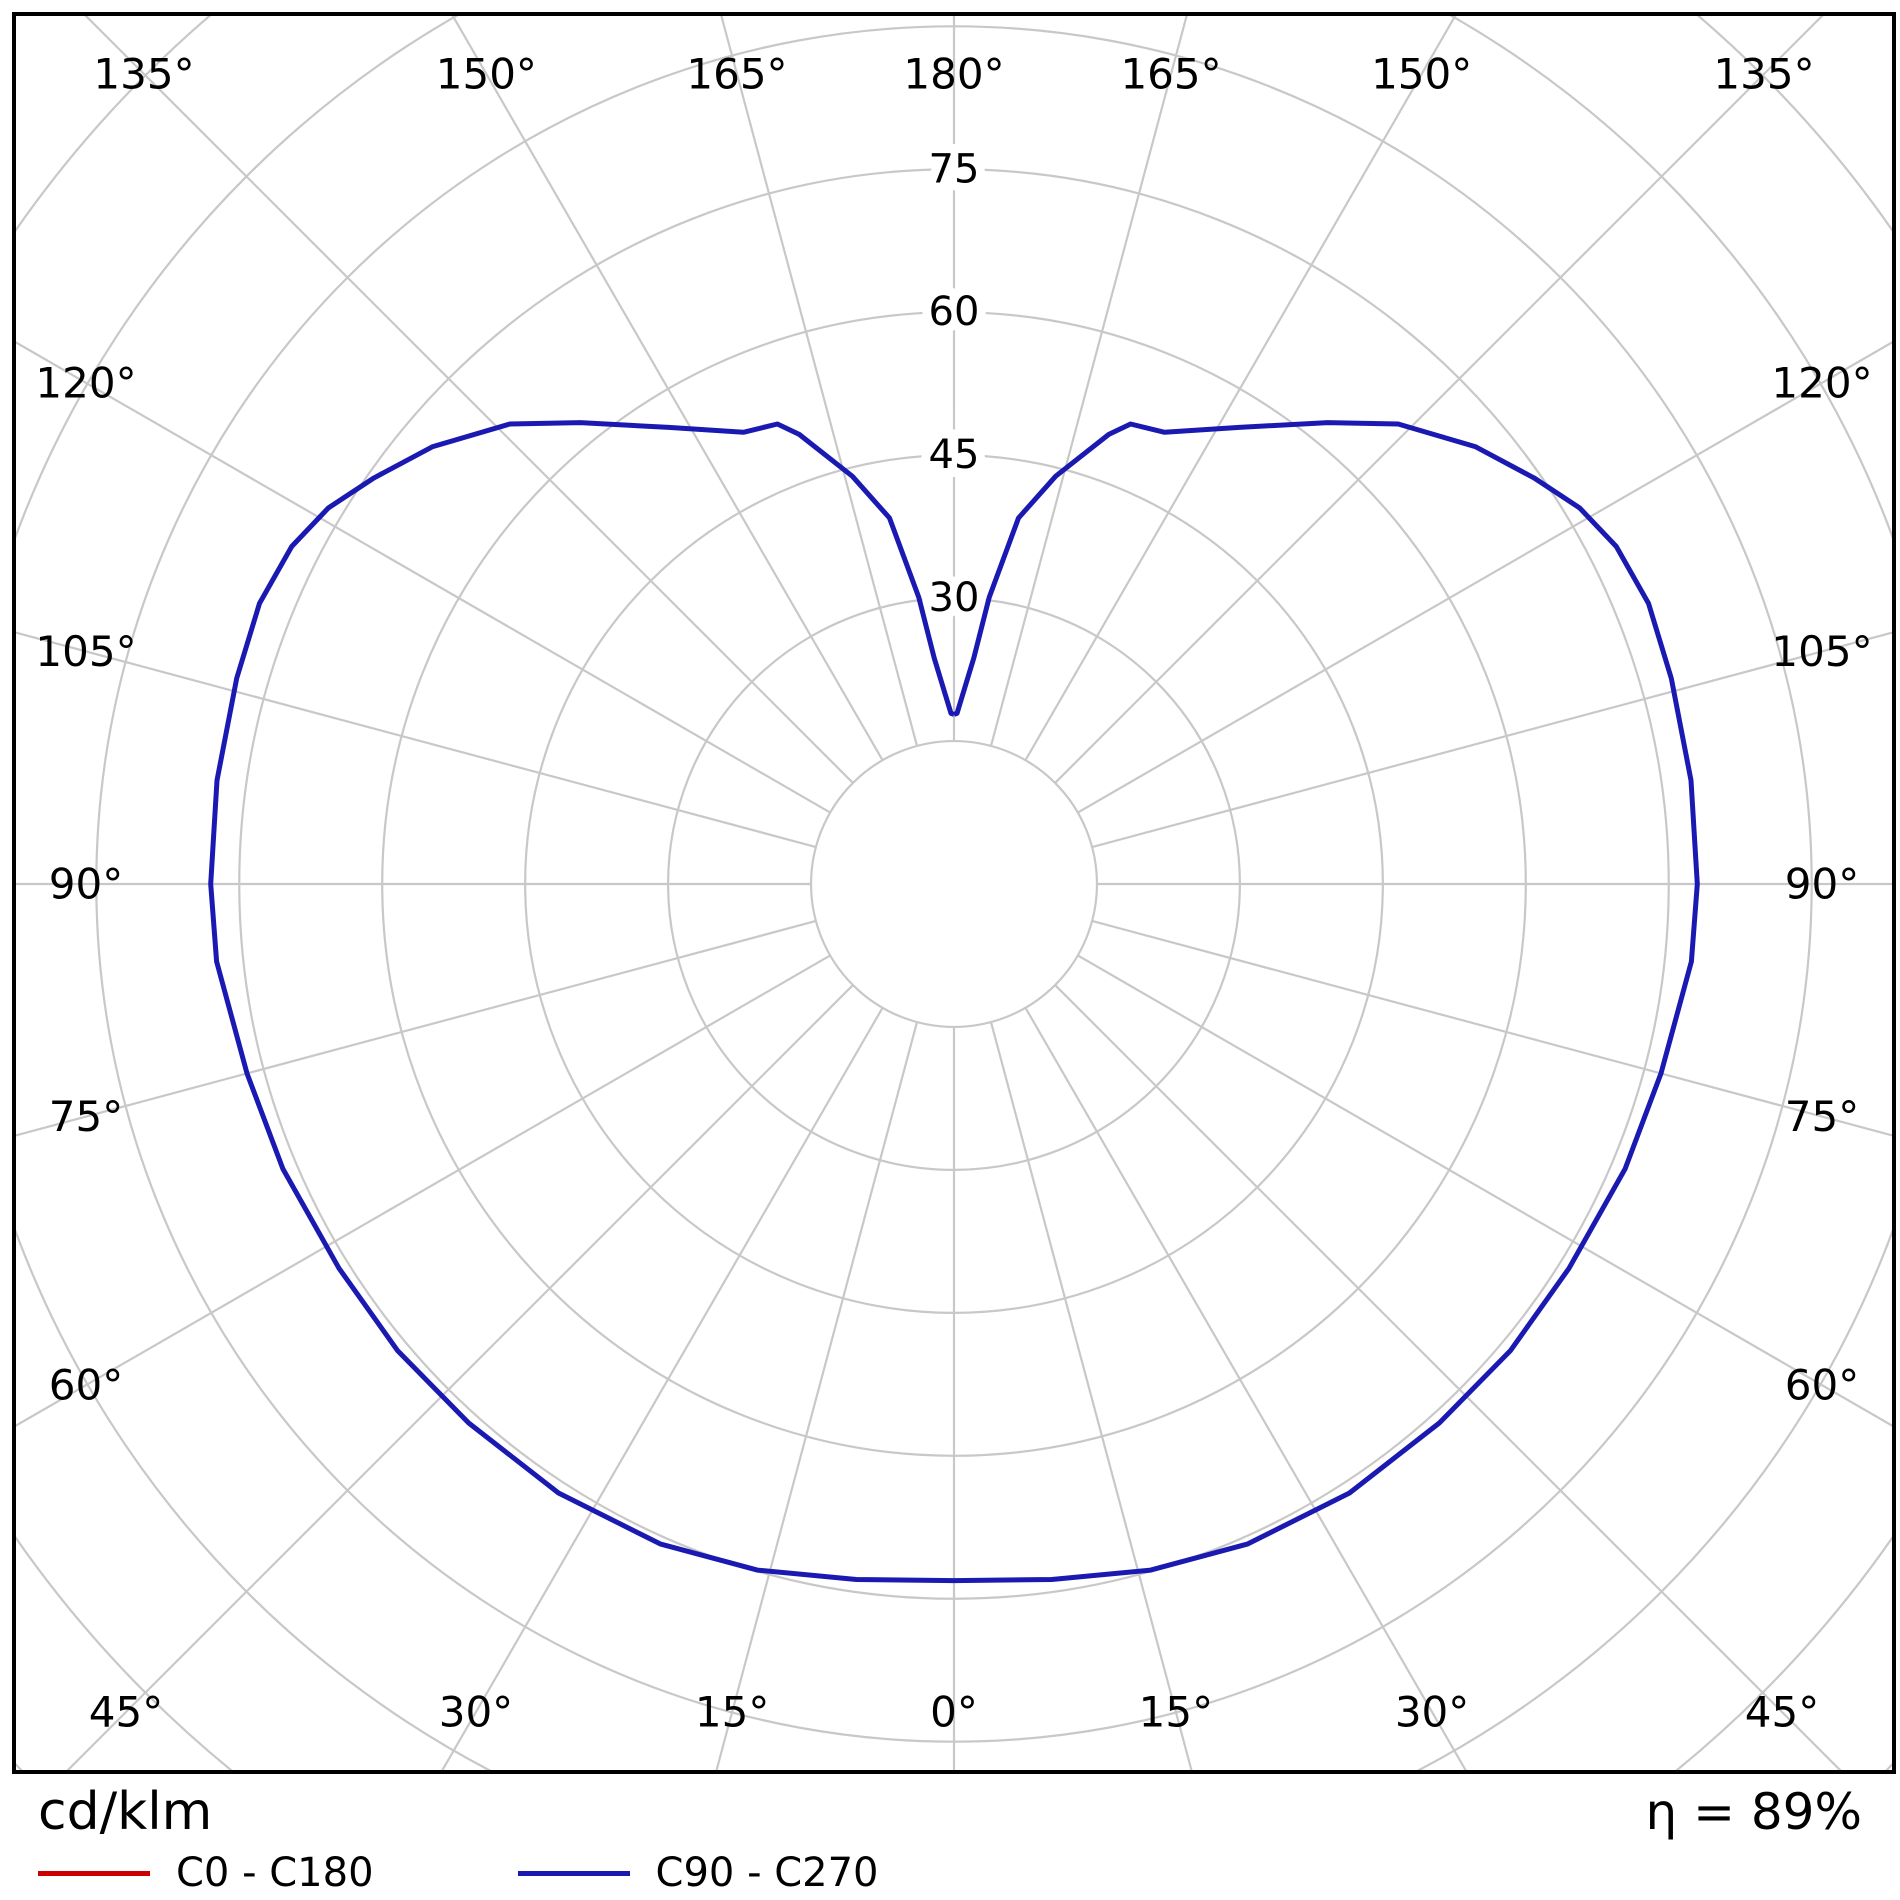 The width and height of the screenshot is (1900, 1900). What do you see at coordinates (275, 1873) in the screenshot?
I see `legend-label-c0-c180: C0 - C180` at bounding box center [275, 1873].